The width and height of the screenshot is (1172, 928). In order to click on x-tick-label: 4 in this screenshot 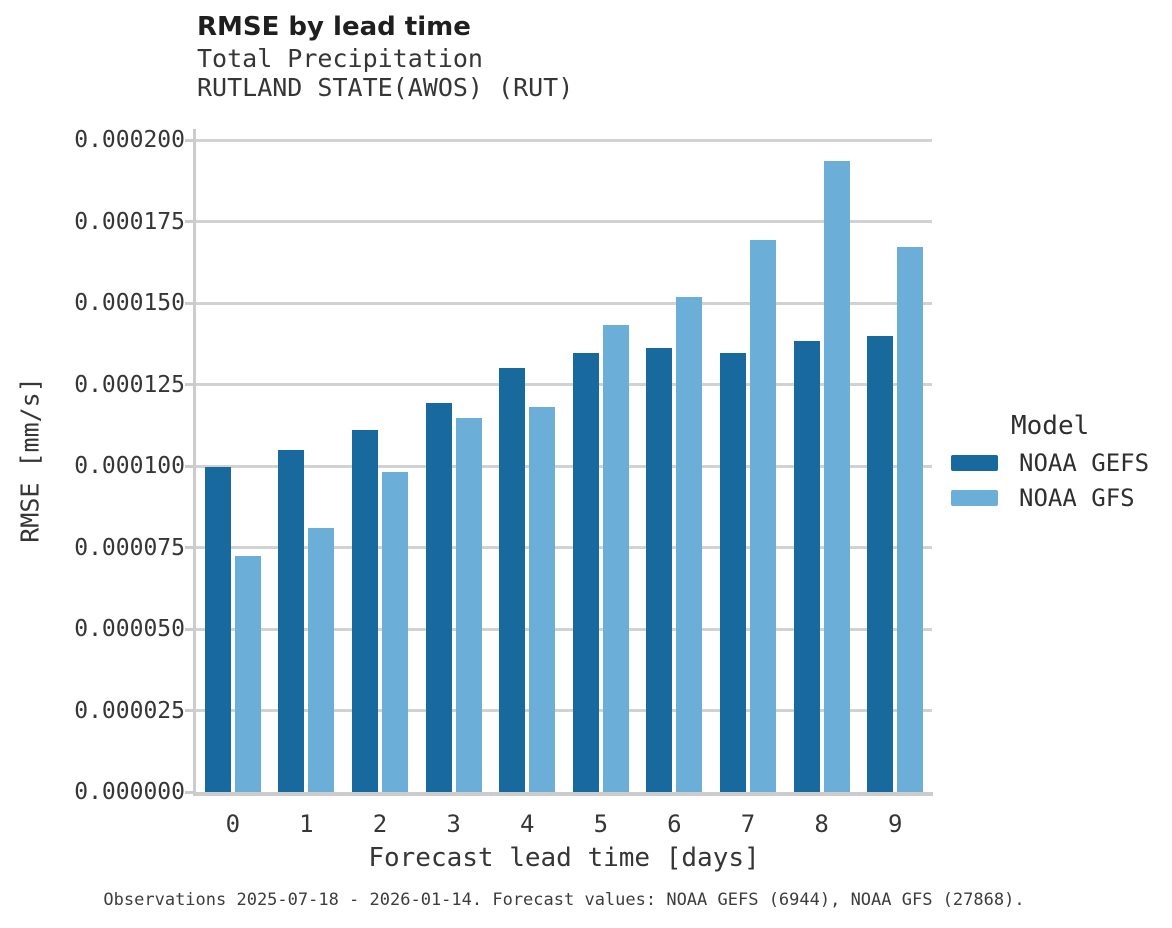, I will do `click(527, 824)`.